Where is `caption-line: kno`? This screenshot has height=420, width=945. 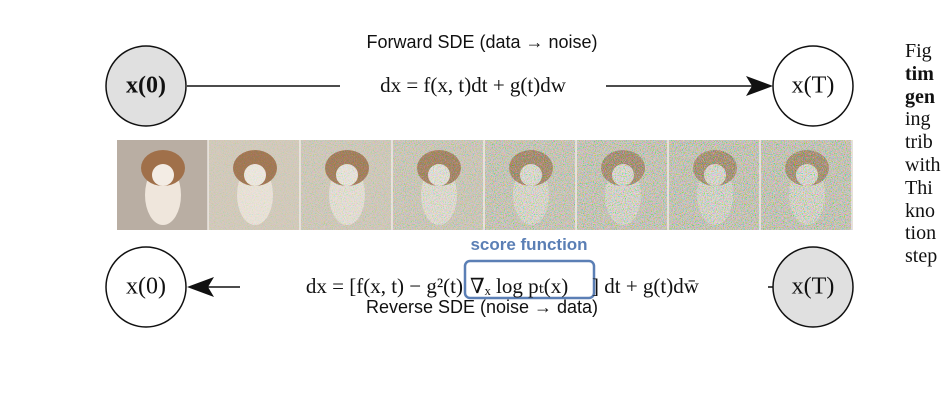
caption-line: kno is located at coordinates (920, 210).